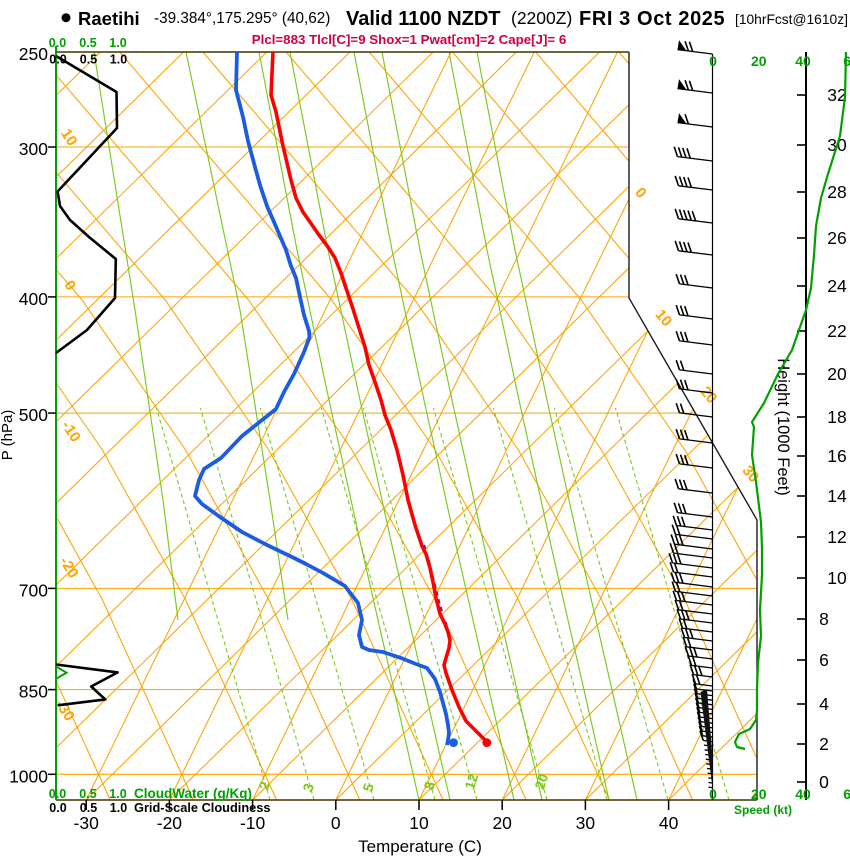  Describe the element at coordinates (33, 692) in the screenshot. I see `svg-text: 850` at that location.